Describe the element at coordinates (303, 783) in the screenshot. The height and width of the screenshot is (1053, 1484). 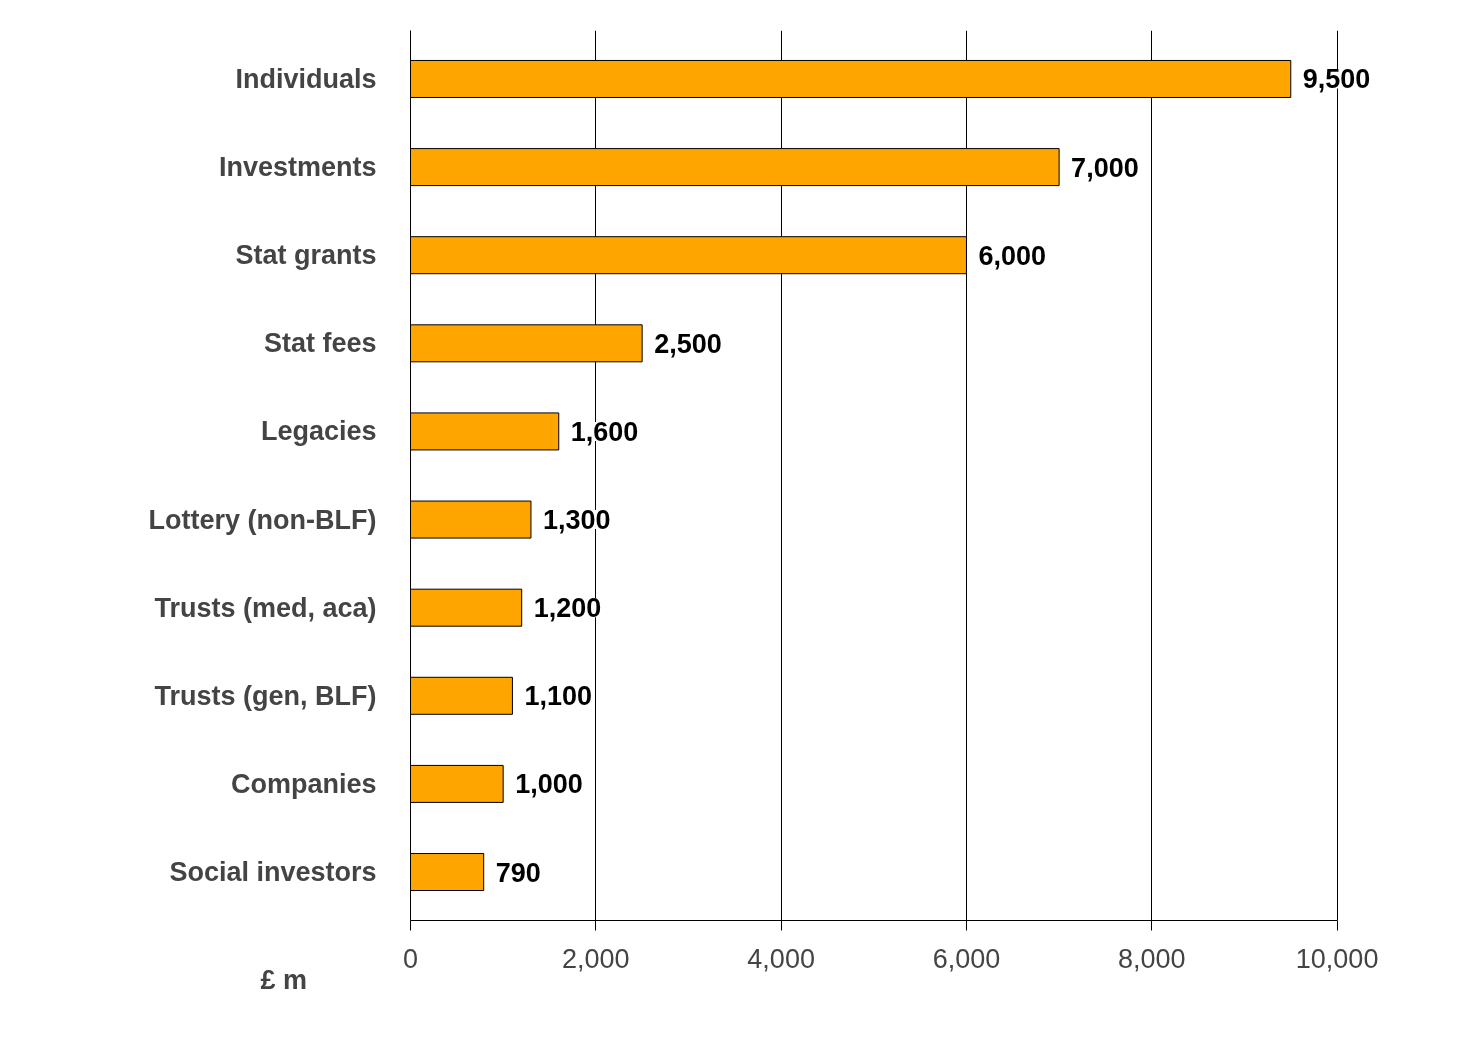
I see `y-tick-label: Companies` at that location.